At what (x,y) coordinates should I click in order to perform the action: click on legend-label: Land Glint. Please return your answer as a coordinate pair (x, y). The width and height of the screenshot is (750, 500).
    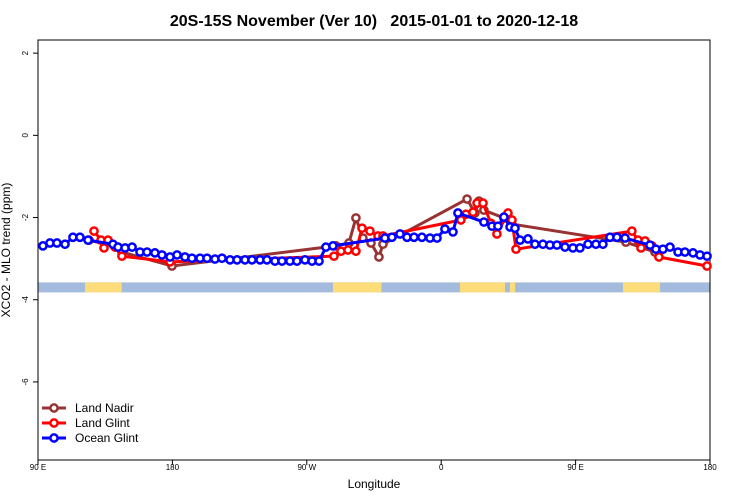
    Looking at the image, I should click on (102, 423).